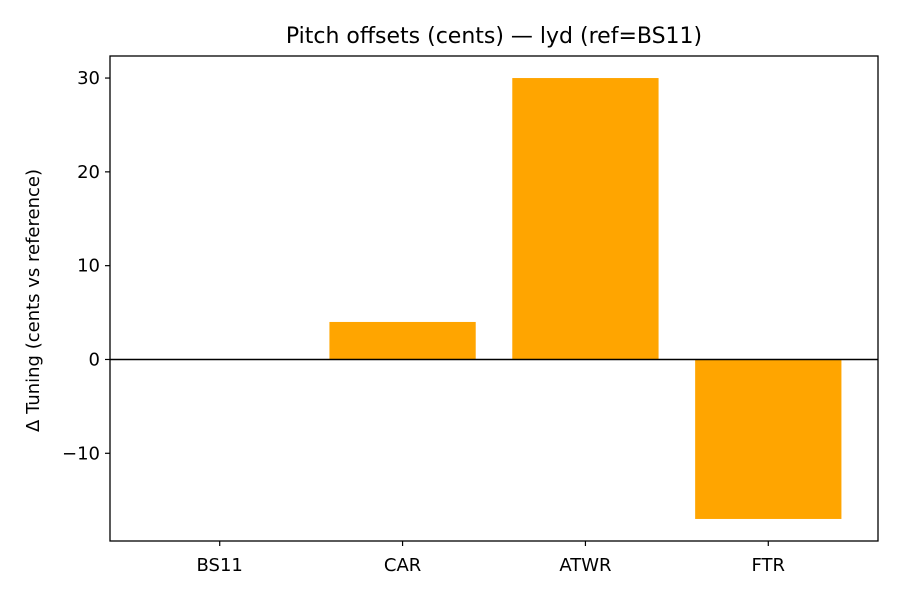 This screenshot has height=604, width=900. What do you see at coordinates (769, 565) in the screenshot?
I see `x-tick-label: FTR` at bounding box center [769, 565].